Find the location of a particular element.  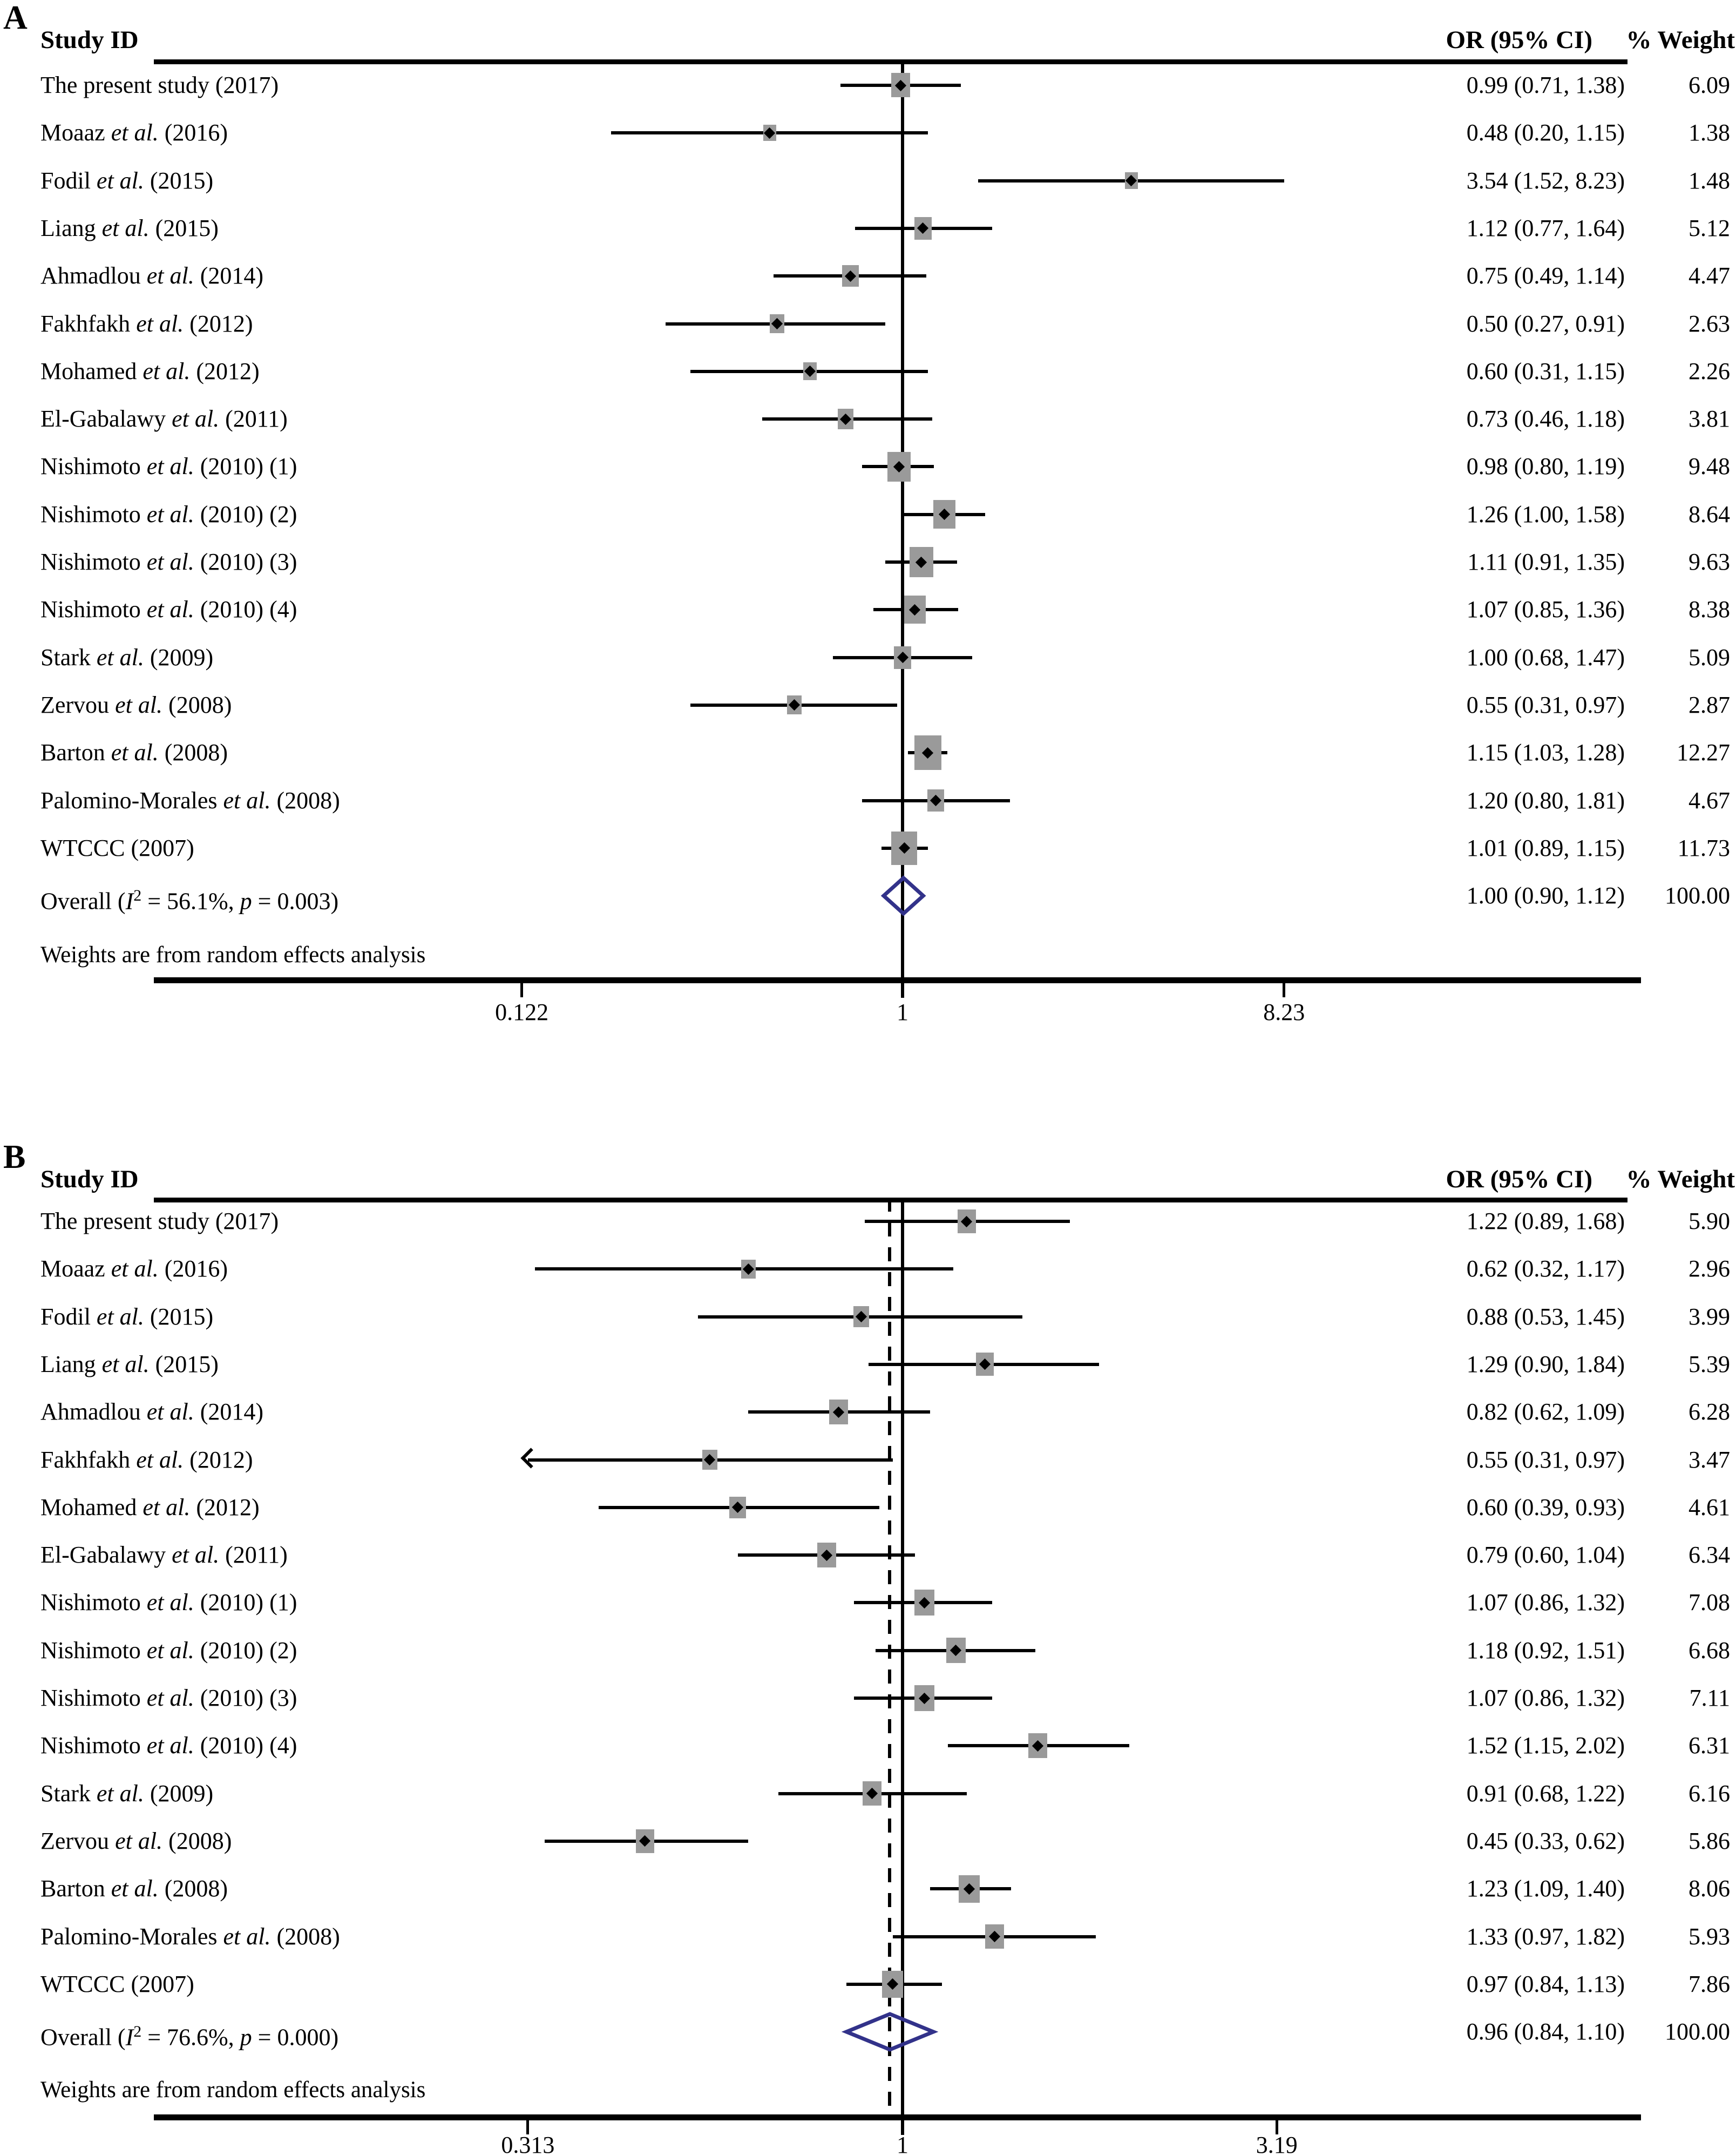

weight-value: 2.26 is located at coordinates (1709, 370).